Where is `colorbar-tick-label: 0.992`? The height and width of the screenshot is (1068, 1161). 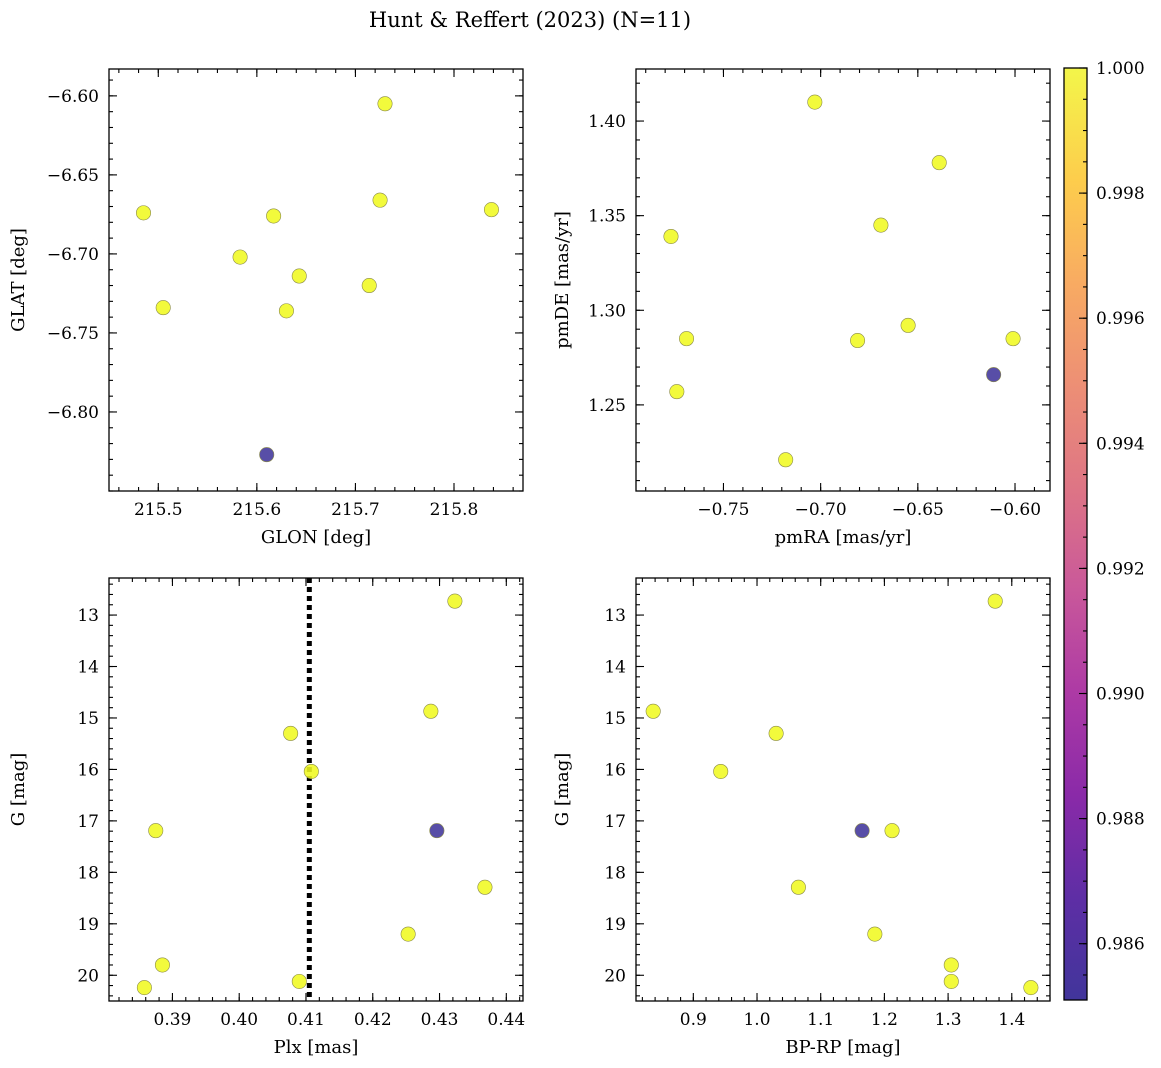 colorbar-tick-label: 0.992 is located at coordinates (1120, 569).